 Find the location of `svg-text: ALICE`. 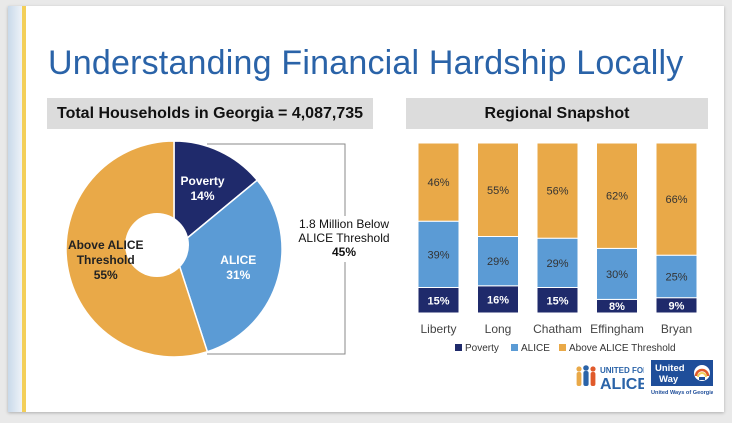

svg-text: ALICE is located at coordinates (622, 384).